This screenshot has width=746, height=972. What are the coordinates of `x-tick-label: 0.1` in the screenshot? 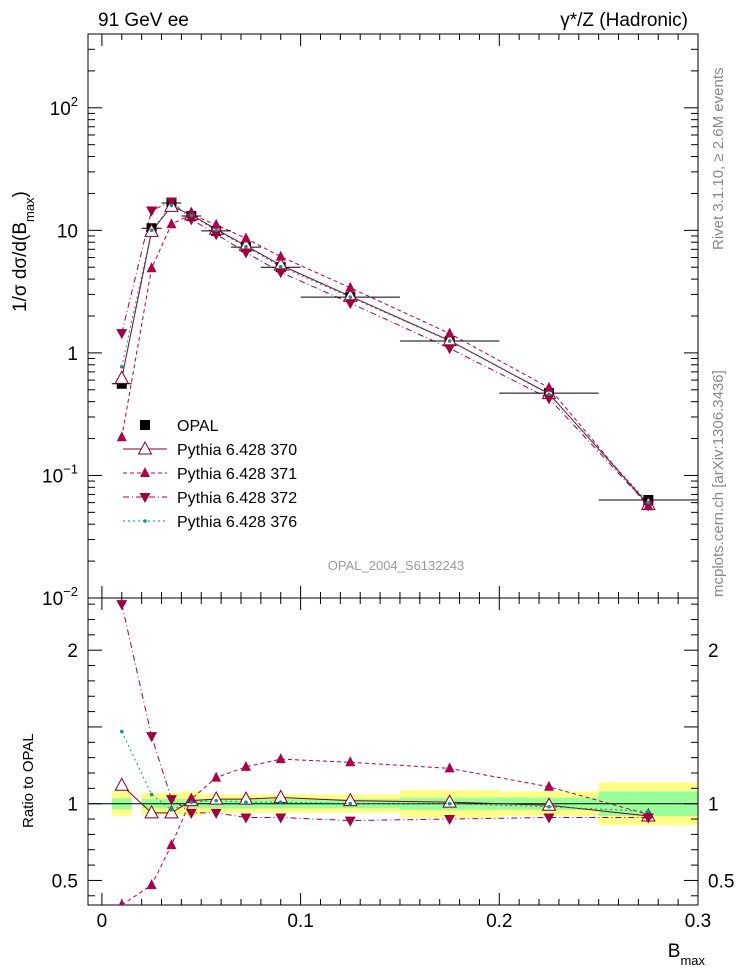 It's located at (300, 921).